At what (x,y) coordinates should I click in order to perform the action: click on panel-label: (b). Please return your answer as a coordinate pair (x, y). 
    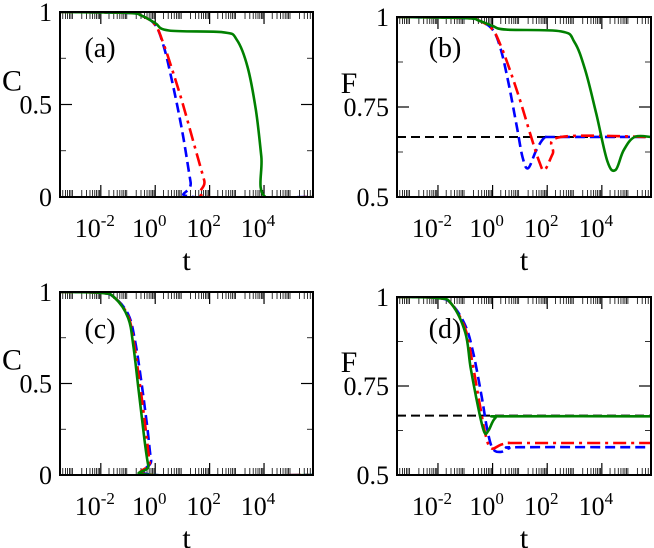
    Looking at the image, I should click on (445, 48).